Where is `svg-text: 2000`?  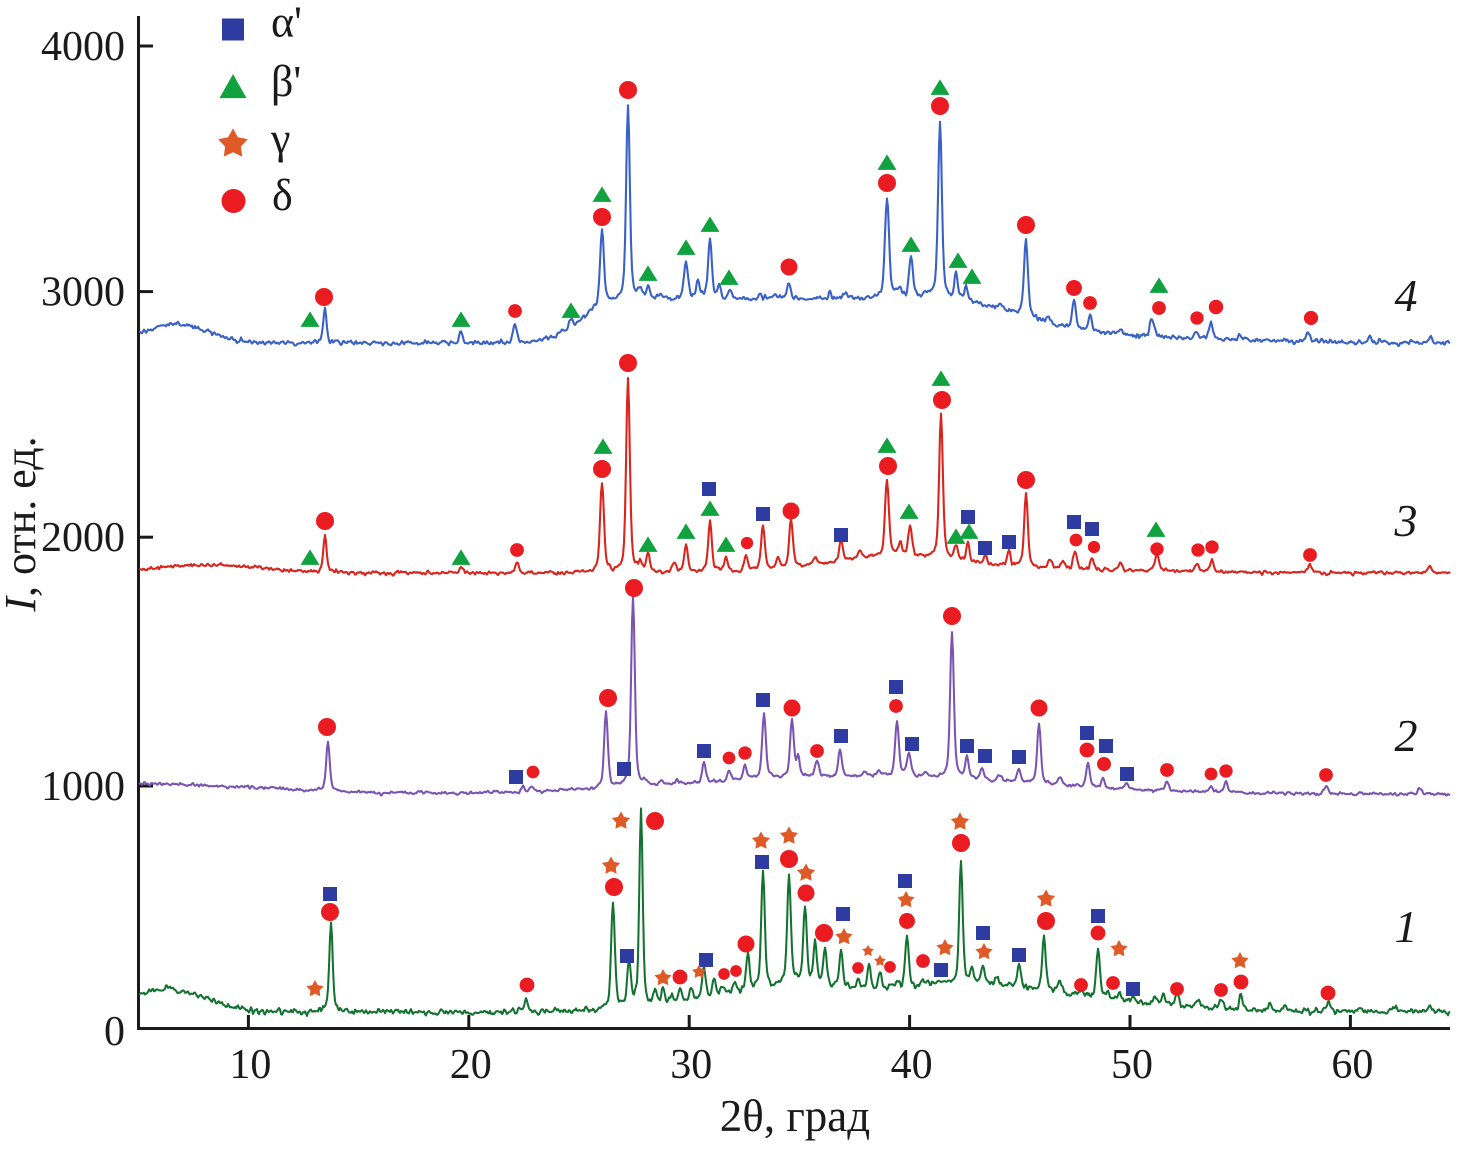 svg-text: 2000 is located at coordinates (83, 538).